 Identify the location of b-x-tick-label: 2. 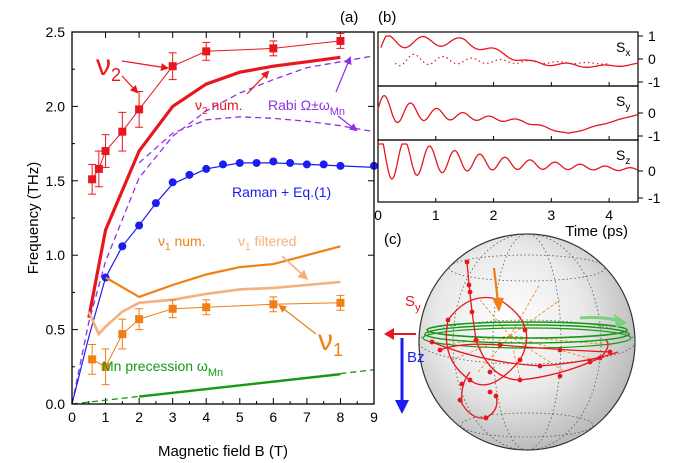
(494, 215).